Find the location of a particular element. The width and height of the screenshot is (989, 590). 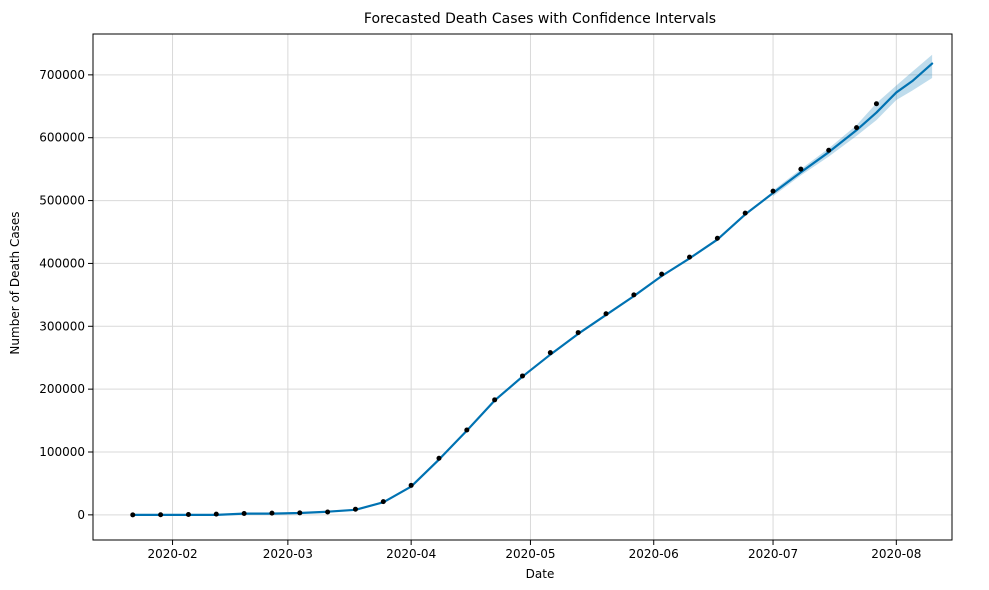

y-tick-label: 0 is located at coordinates (81, 515).